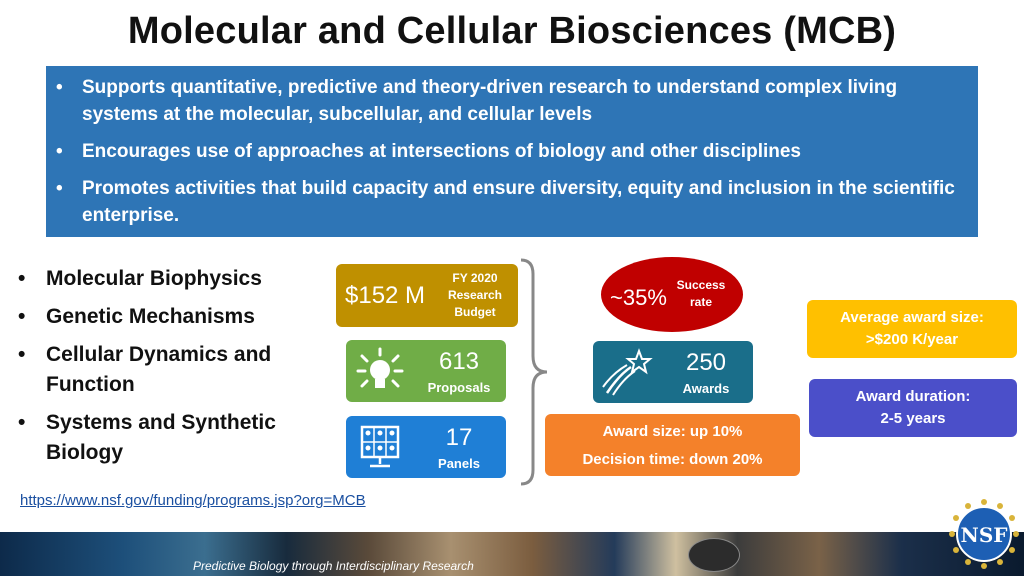 The width and height of the screenshot is (1024, 576). Describe the element at coordinates (706, 362) in the screenshot. I see `awards-value: 250` at that location.